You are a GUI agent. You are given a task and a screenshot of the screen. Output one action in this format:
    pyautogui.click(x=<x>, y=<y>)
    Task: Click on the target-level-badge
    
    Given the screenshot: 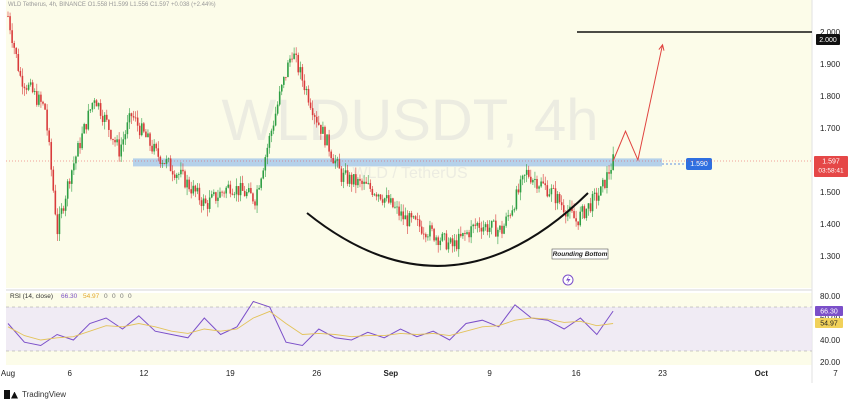 What is the action you would take?
    pyautogui.click(x=828, y=39)
    